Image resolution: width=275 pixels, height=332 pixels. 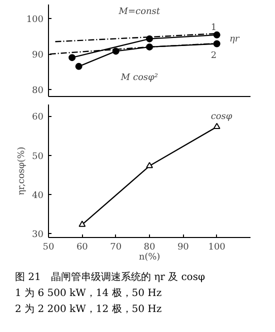 I want to click on x-axis-title: n(%), so click(x=149, y=257).